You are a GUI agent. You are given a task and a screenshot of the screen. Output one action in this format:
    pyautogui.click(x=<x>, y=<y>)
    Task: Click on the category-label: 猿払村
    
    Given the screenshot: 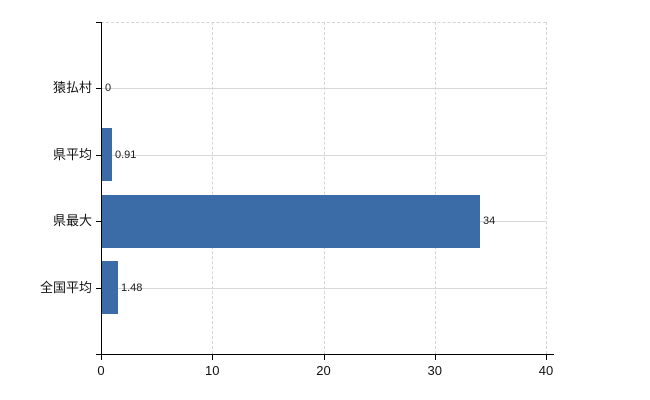 What is the action you would take?
    pyautogui.click(x=72, y=87)
    